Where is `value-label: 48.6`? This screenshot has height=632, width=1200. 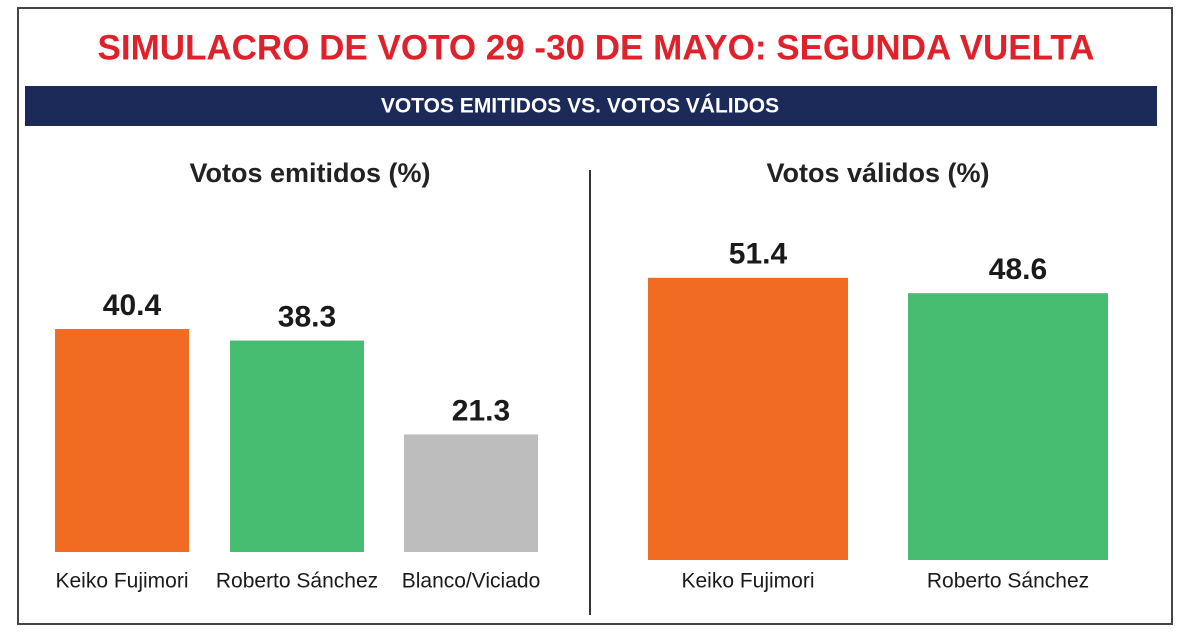 value-label: 48.6 is located at coordinates (1018, 269).